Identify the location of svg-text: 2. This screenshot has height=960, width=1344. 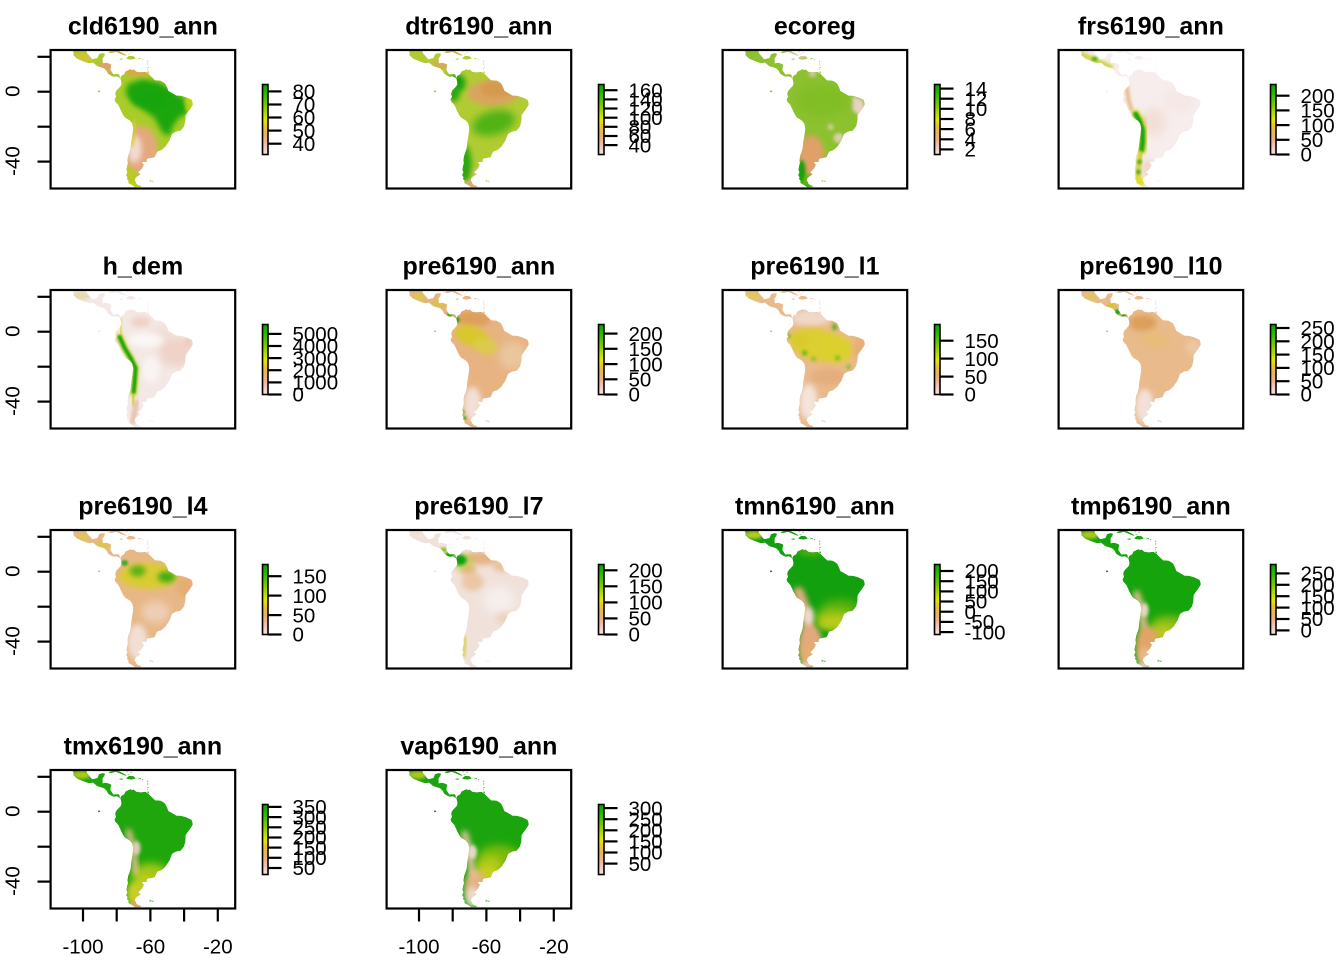
(970, 150).